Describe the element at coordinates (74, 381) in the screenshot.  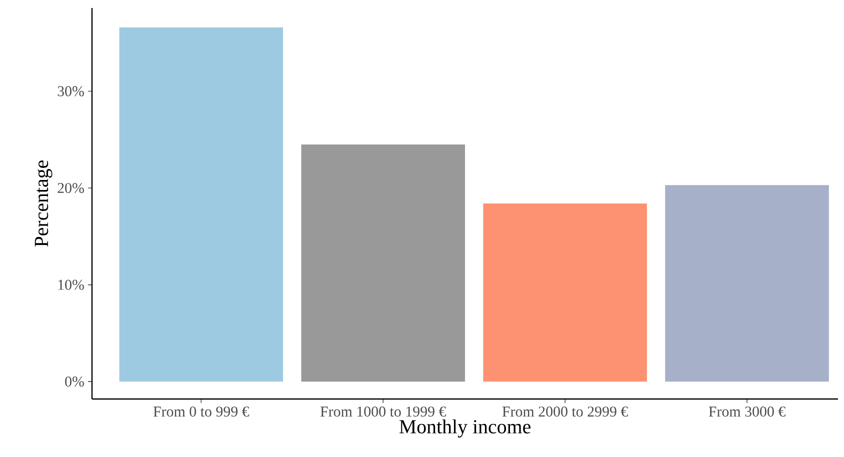
I see `y-tick-label: 0%` at that location.